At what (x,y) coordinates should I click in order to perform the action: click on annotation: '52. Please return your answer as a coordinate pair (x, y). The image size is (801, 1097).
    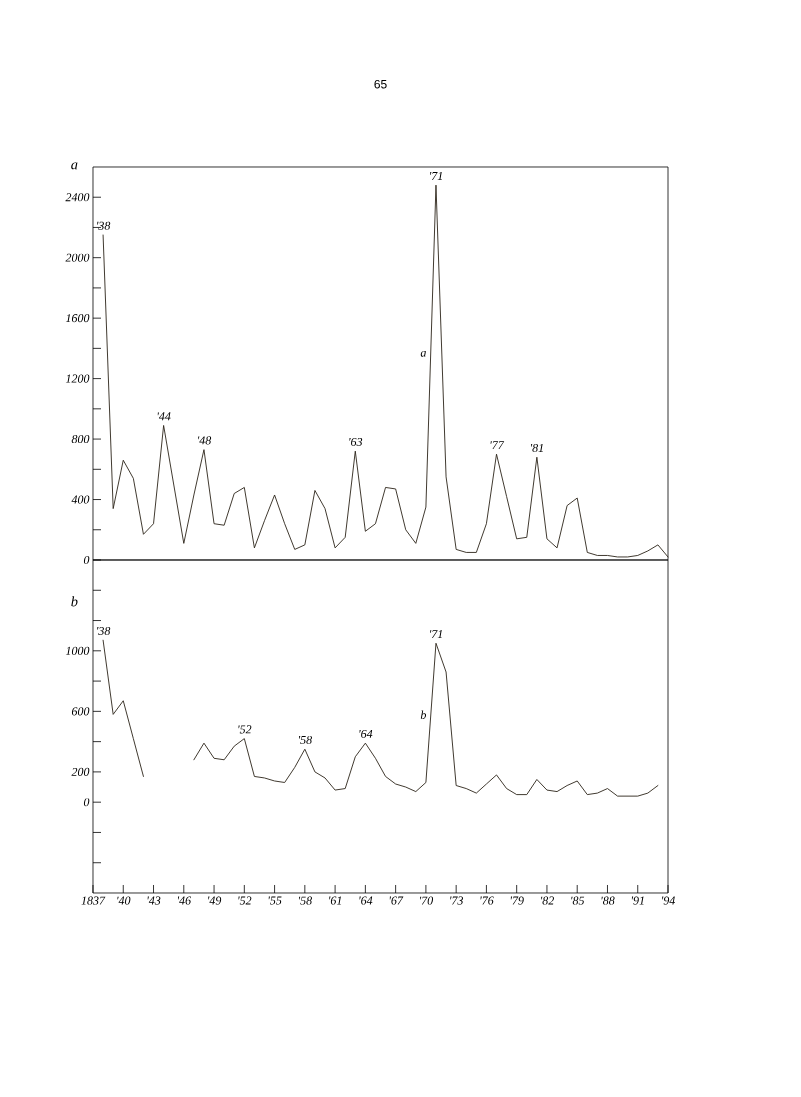
    Looking at the image, I should click on (245, 729).